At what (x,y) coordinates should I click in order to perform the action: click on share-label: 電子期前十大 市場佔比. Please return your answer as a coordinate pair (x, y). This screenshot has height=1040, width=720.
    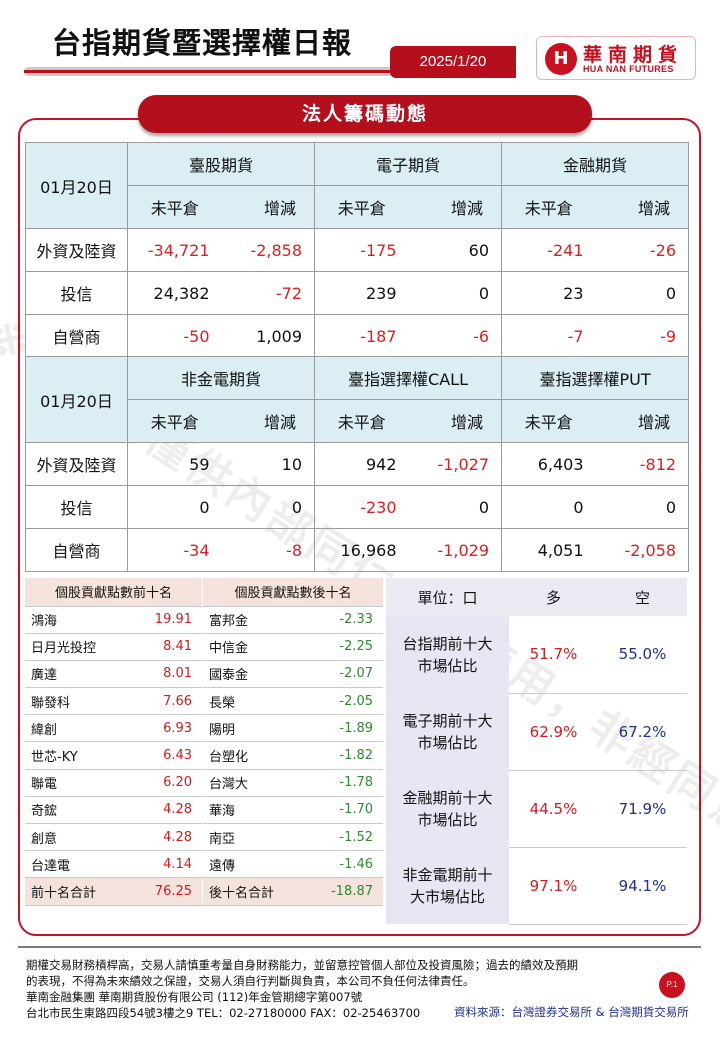
    Looking at the image, I should click on (447, 731).